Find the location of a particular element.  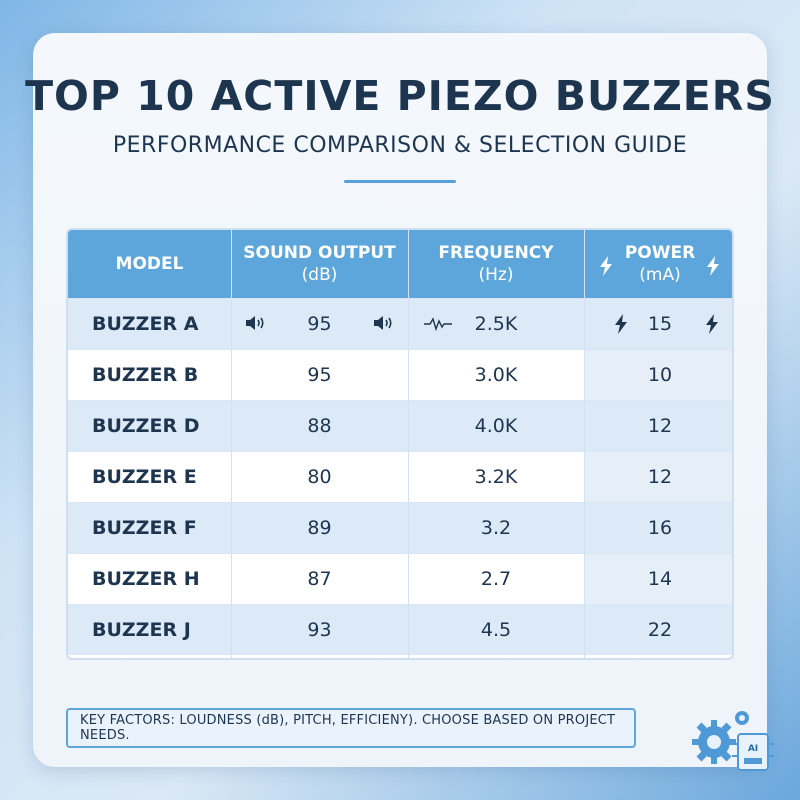

model-cell: BUZZER J is located at coordinates (141, 630).